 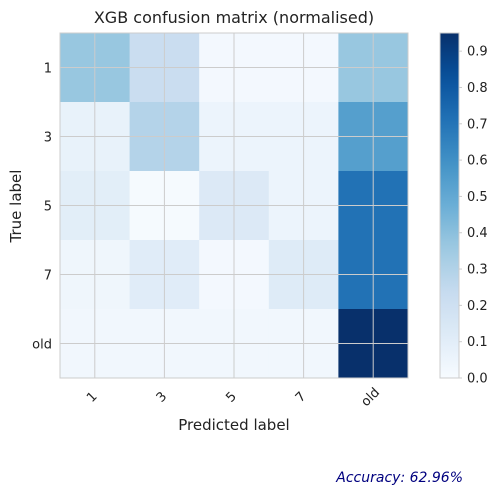 What do you see at coordinates (477, 161) in the screenshot?
I see `colorbar-tick-label: 0.6` at bounding box center [477, 161].